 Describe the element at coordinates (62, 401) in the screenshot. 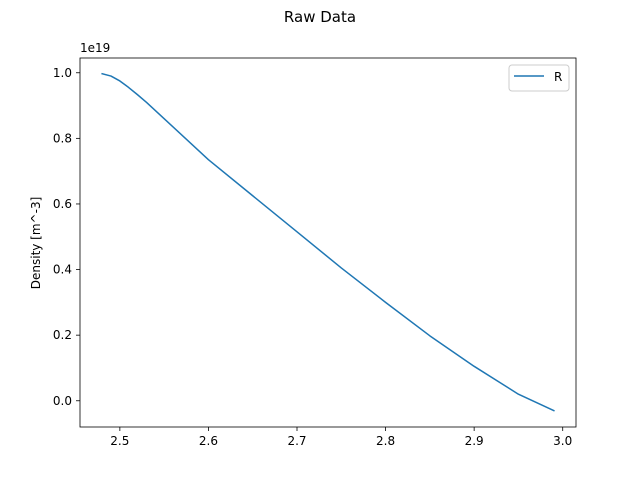

I see `y-tick-label: 0.0` at that location.